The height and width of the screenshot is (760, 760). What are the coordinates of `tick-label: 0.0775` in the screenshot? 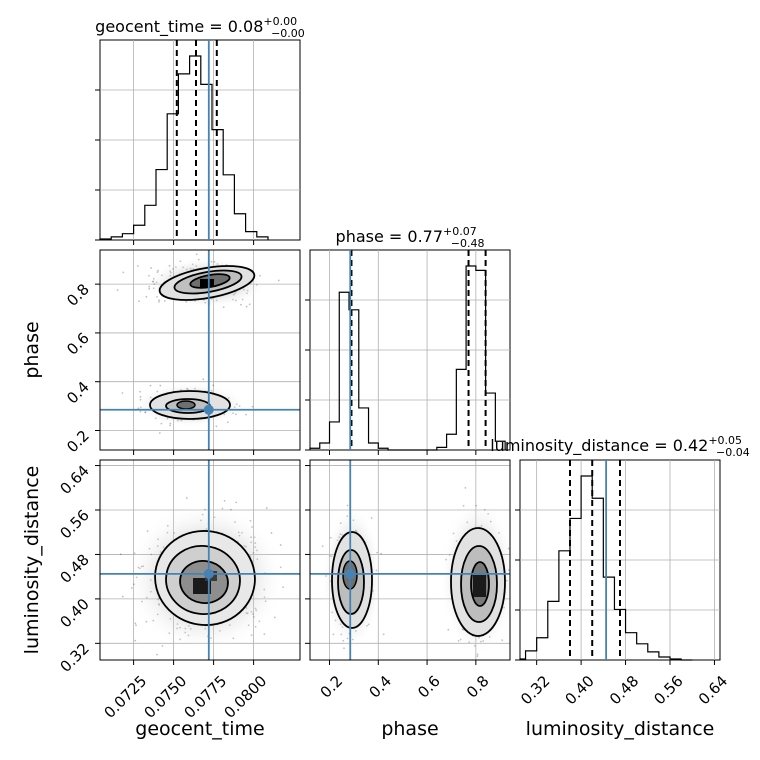 It's located at (205, 697).